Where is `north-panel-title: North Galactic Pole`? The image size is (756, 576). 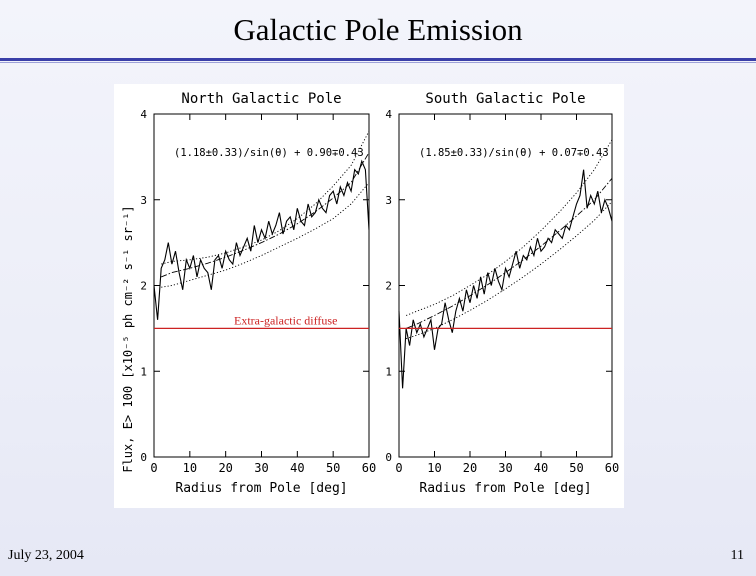 north-panel-title: North Galactic Pole is located at coordinates (261, 99).